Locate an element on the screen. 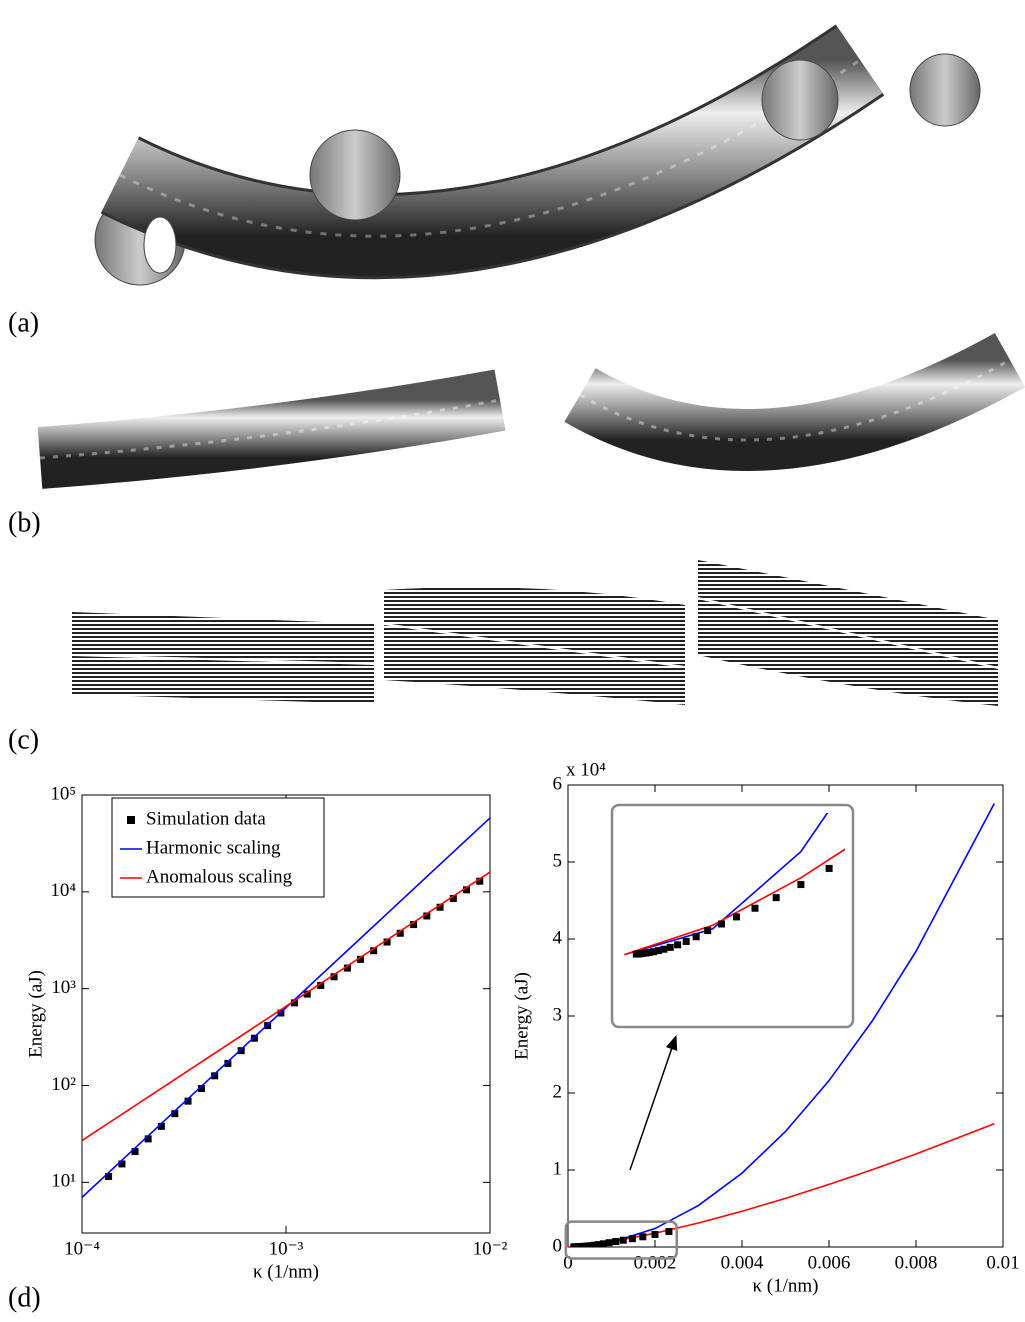  y-tick-label: 4 is located at coordinates (558, 937).